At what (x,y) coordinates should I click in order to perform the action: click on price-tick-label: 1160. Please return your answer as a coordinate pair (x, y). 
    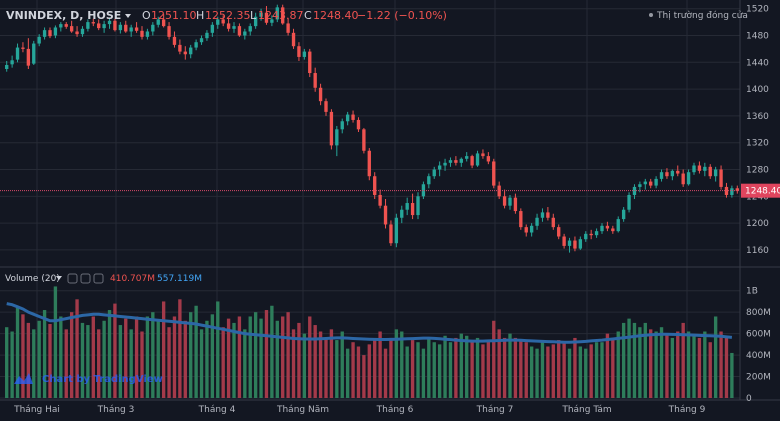
    Looking at the image, I should click on (757, 251).